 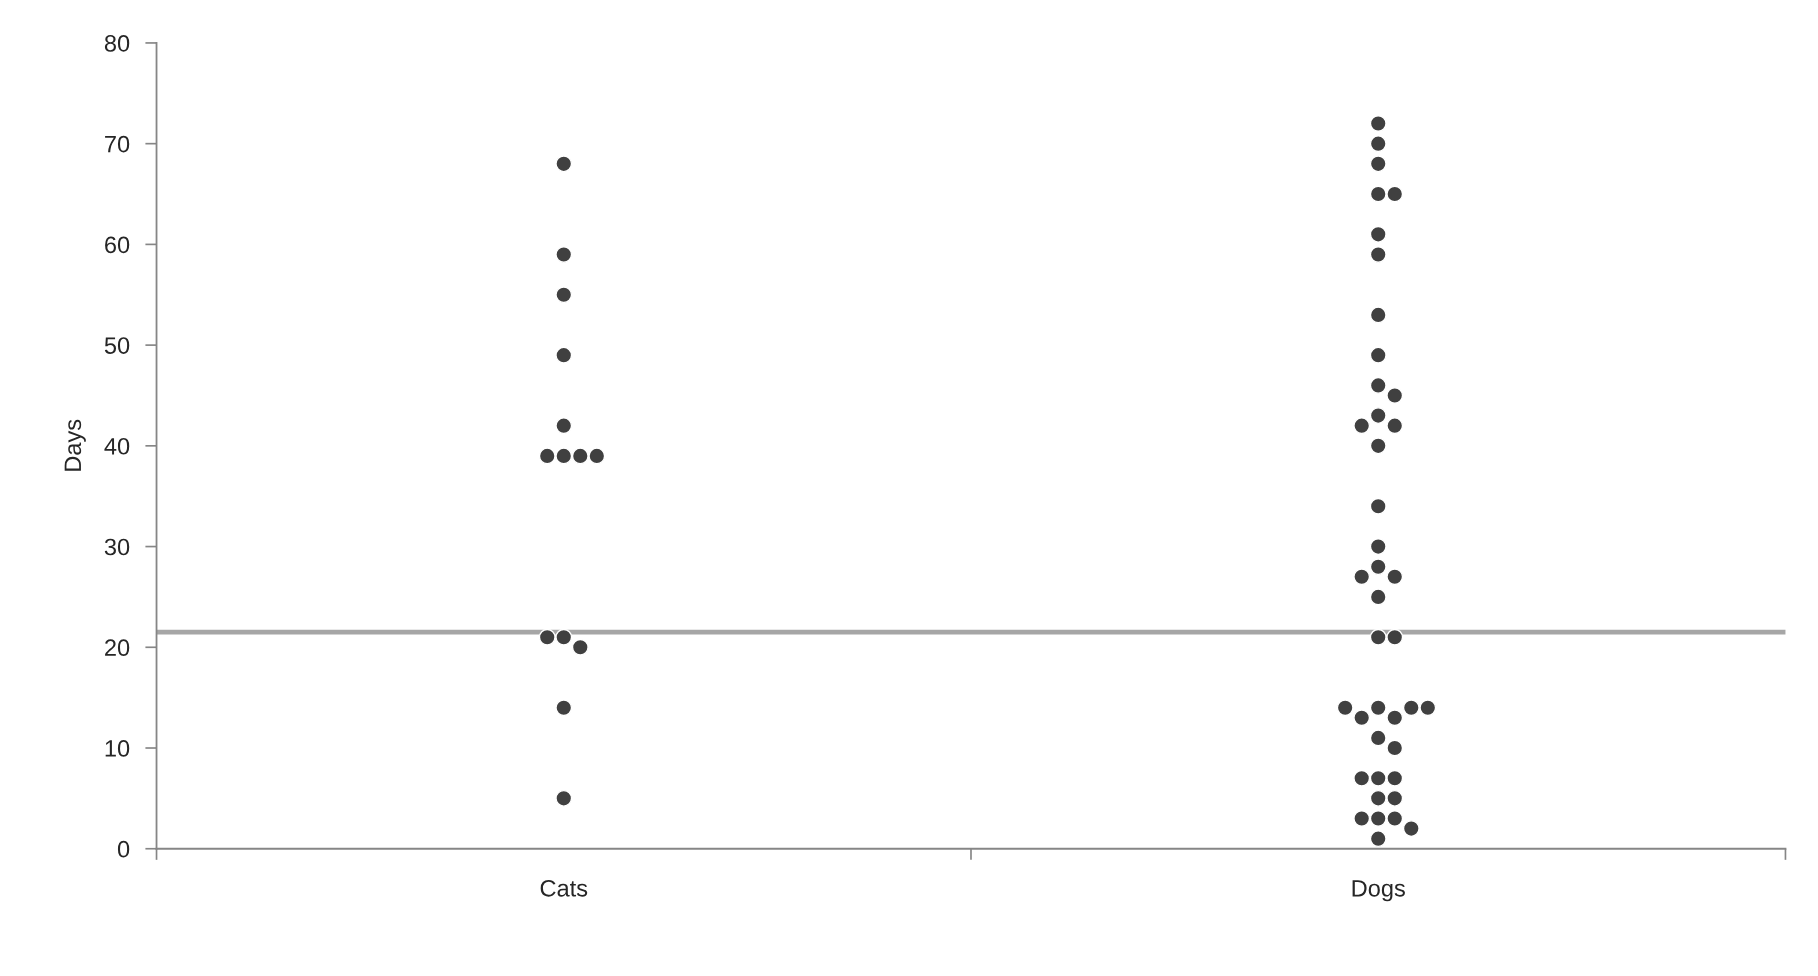 What do you see at coordinates (117, 748) in the screenshot?
I see `y-tick-label: 10` at bounding box center [117, 748].